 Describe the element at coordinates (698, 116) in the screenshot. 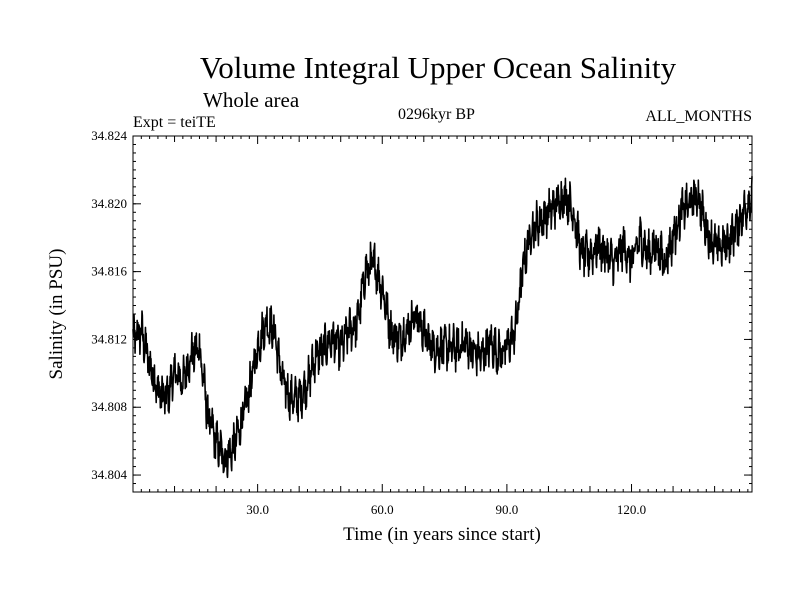

I see `months-label: ALL_MONTHS` at that location.